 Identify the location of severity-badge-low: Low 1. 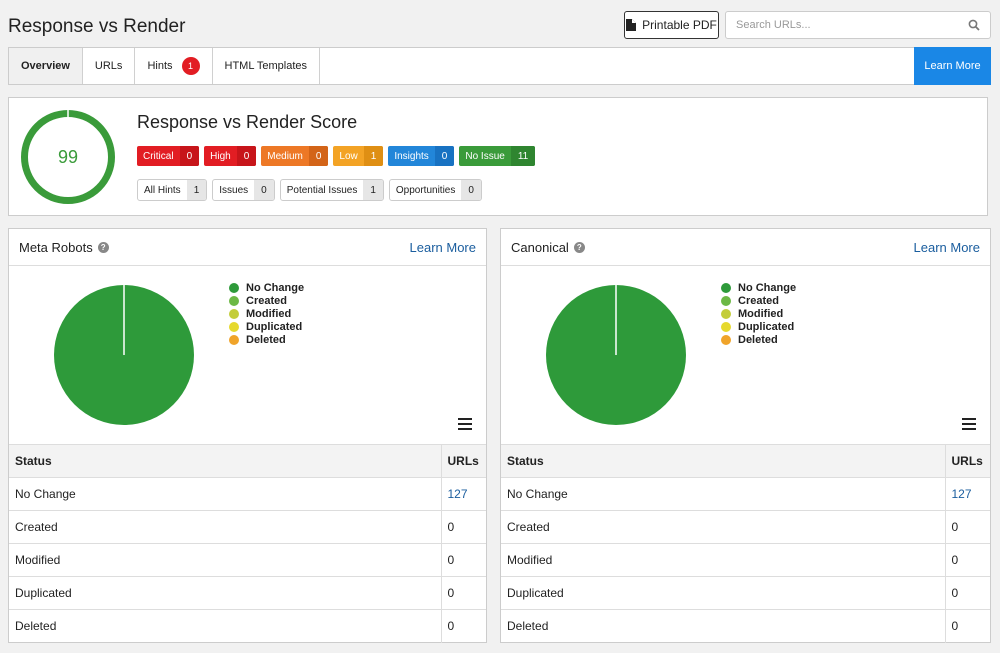
(358, 156).